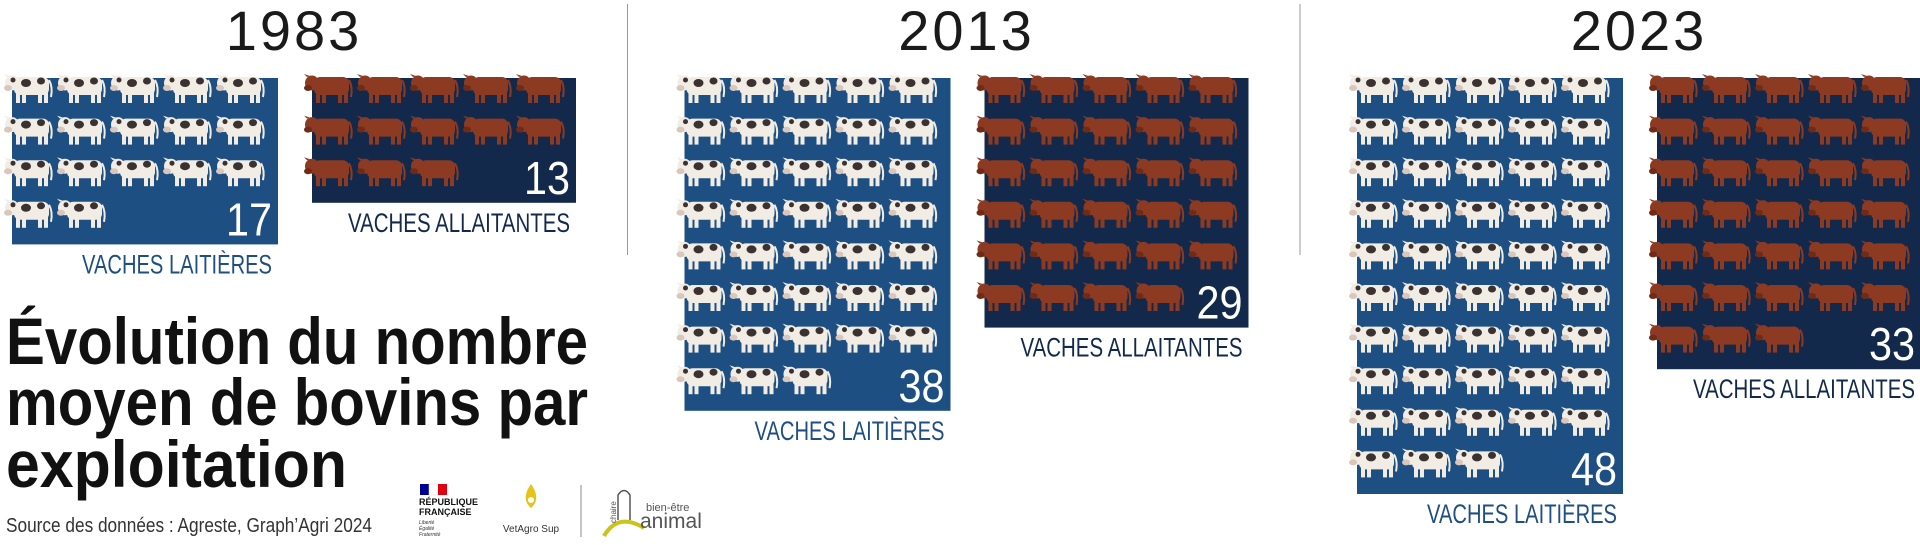 The width and height of the screenshot is (1920, 545). What do you see at coordinates (624, 504) in the screenshot?
I see `logo-figure` at bounding box center [624, 504].